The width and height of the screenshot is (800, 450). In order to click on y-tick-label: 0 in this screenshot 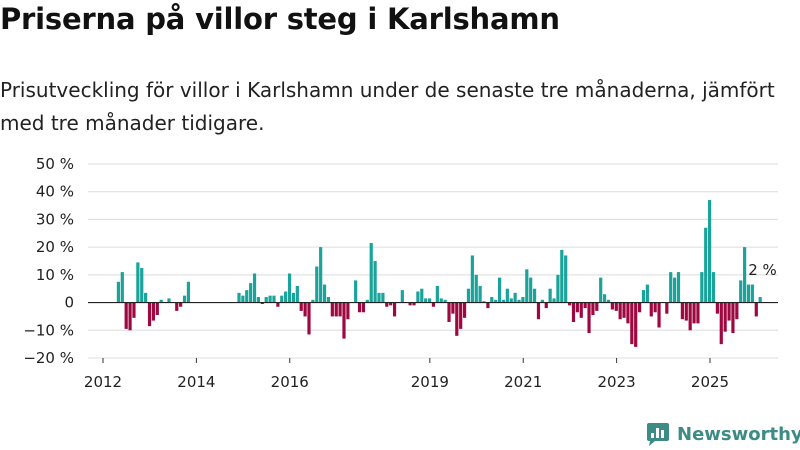, I will do `click(69, 303)`.